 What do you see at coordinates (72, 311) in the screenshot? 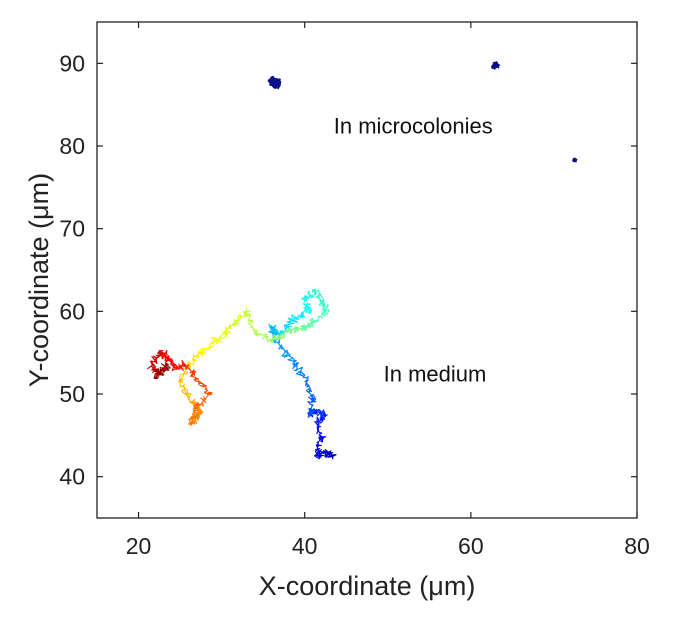
I see `y-tick-label: 60` at bounding box center [72, 311].